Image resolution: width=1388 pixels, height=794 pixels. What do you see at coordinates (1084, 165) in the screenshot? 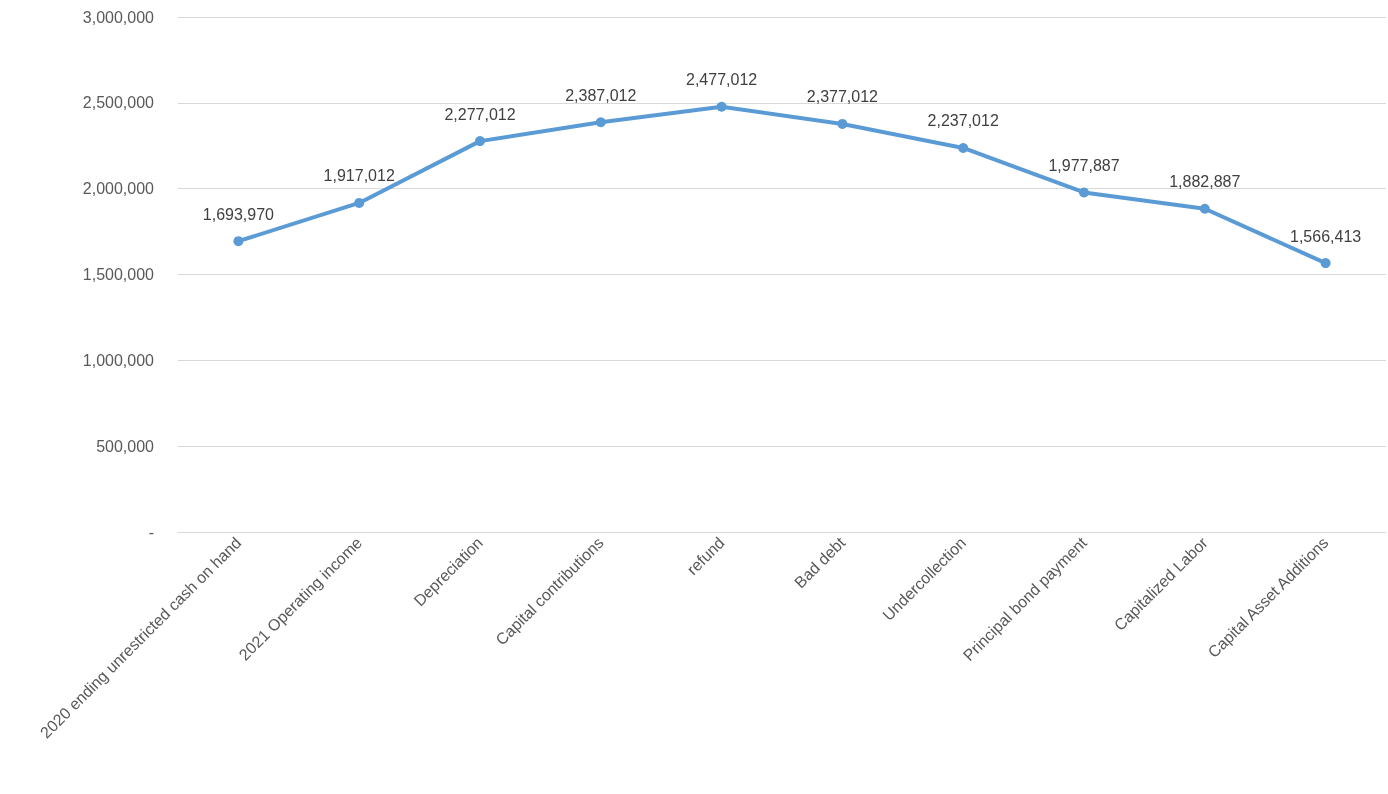
I see `data-label: 1,977,887` at bounding box center [1084, 165].